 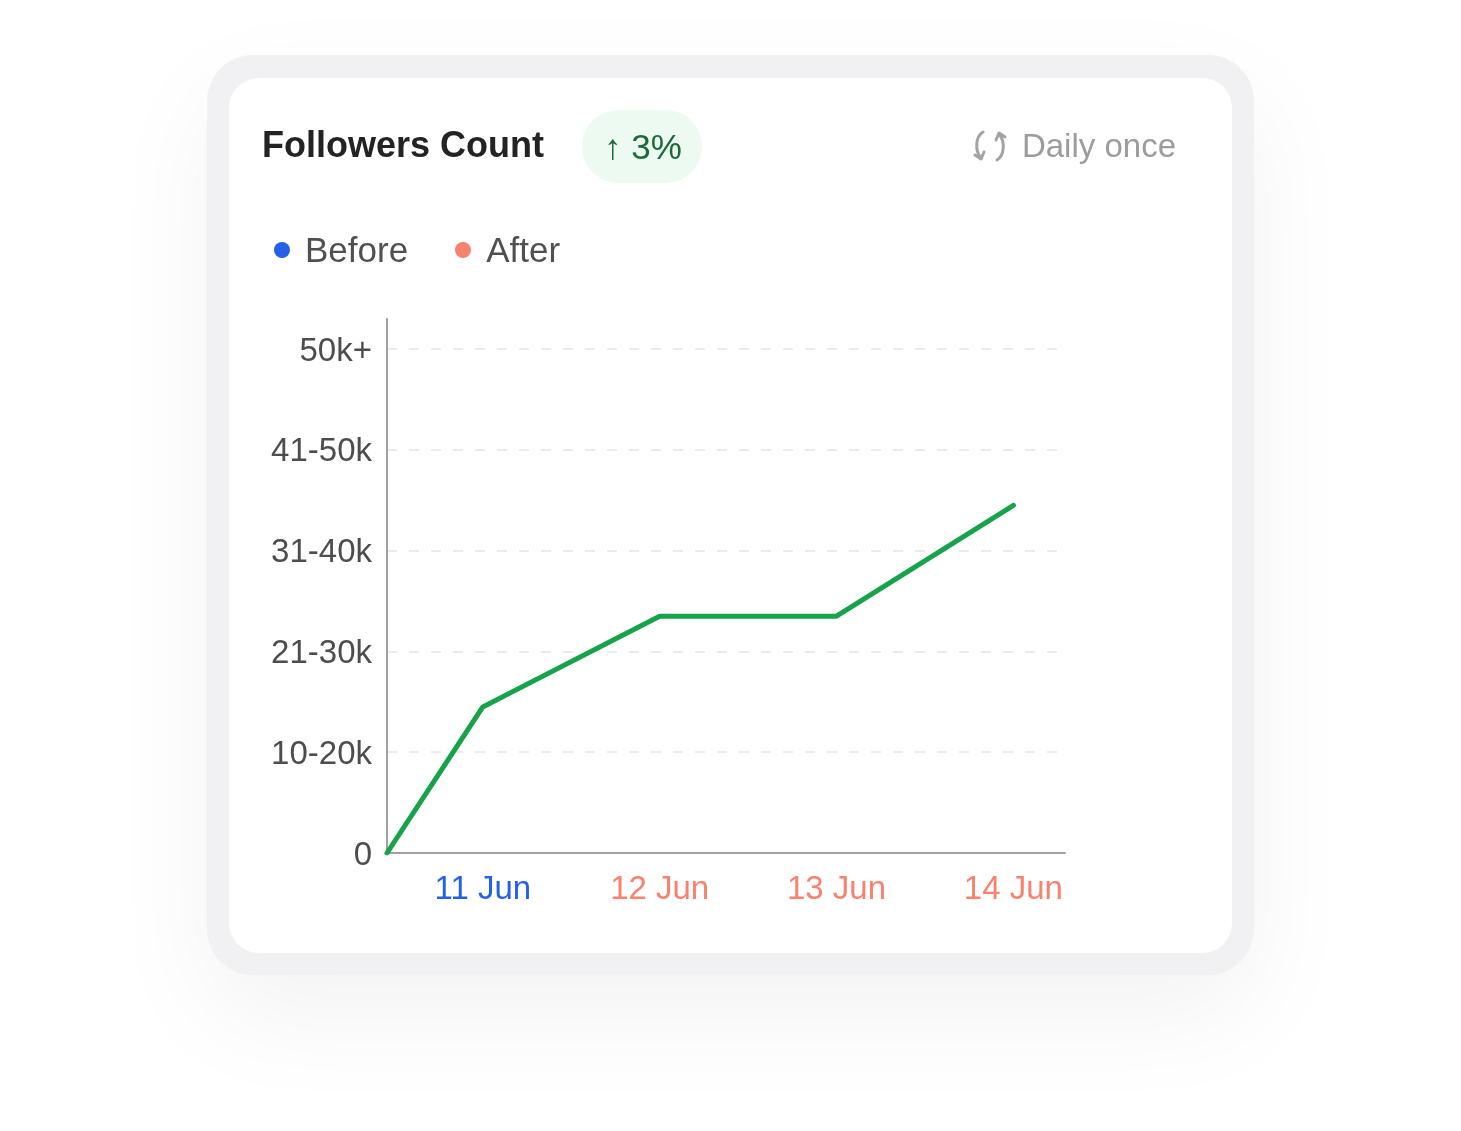 I want to click on y-tick-label: 10-20k, so click(x=322, y=752).